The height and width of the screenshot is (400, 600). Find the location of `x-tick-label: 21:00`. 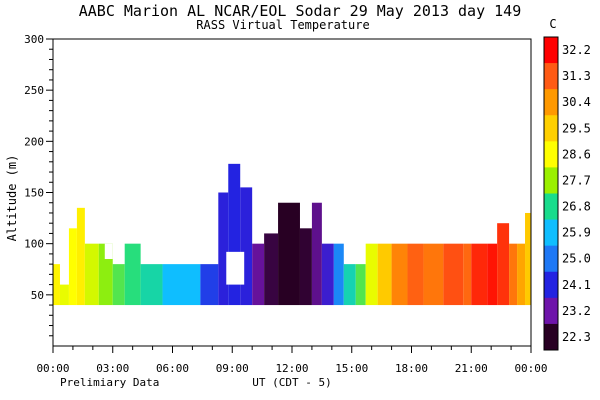

x-tick-label: 21:00 is located at coordinates (471, 368).